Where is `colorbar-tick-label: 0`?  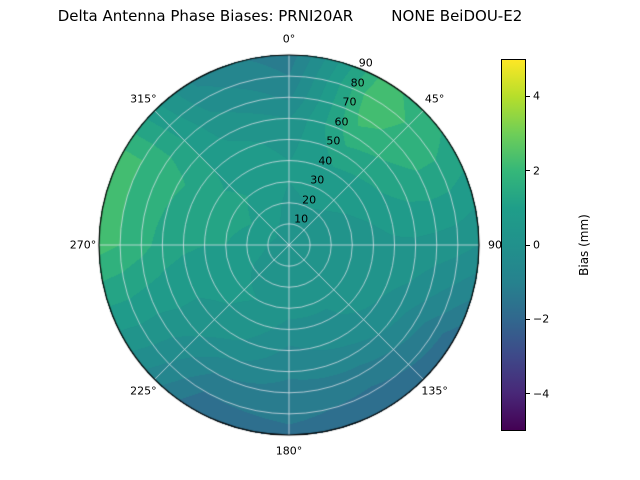
colorbar-tick-label: 0 is located at coordinates (536, 245).